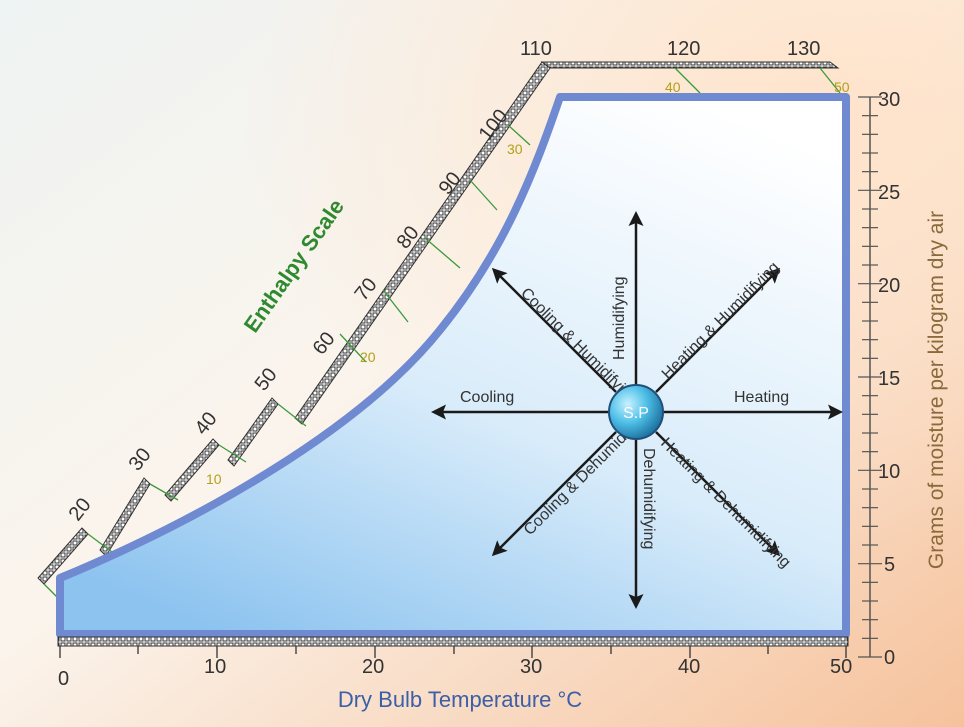  What do you see at coordinates (460, 699) in the screenshot?
I see `x-axis-title: Dry Bulb Temperature °C` at bounding box center [460, 699].